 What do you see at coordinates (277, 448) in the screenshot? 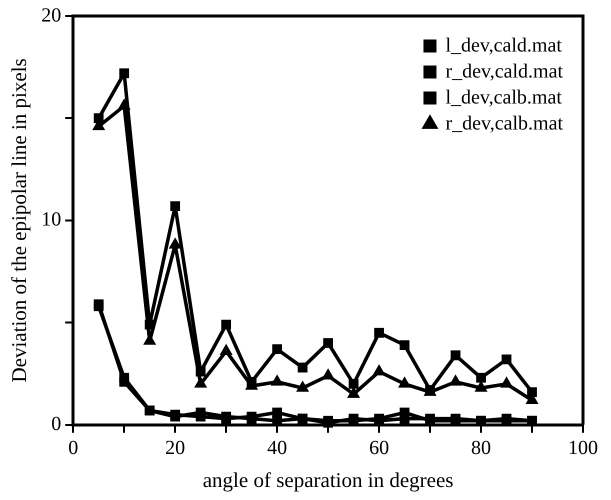
I see `x-tick-label: 40` at bounding box center [277, 448].